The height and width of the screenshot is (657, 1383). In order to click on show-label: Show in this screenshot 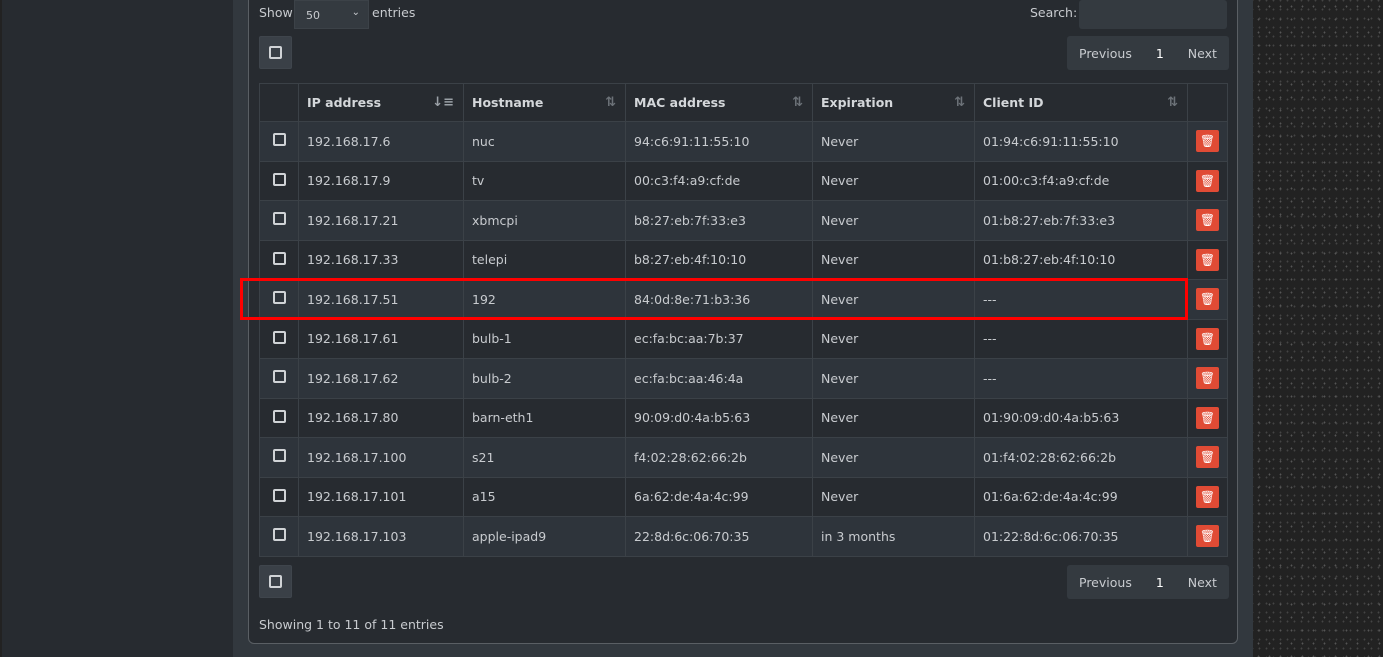, I will do `click(276, 12)`.